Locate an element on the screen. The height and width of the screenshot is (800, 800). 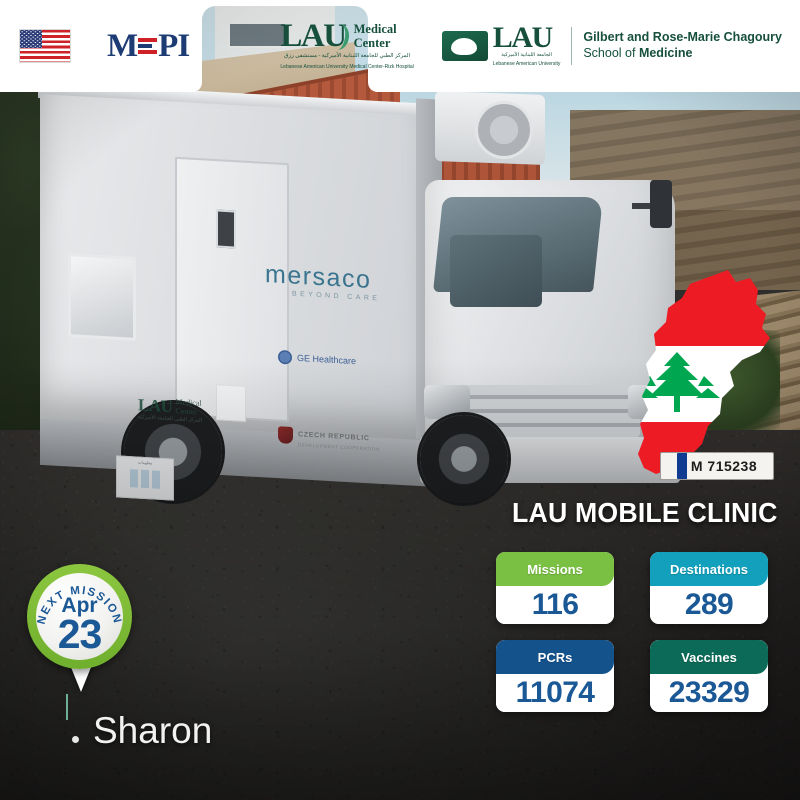
ac-fan is located at coordinates (504, 130).